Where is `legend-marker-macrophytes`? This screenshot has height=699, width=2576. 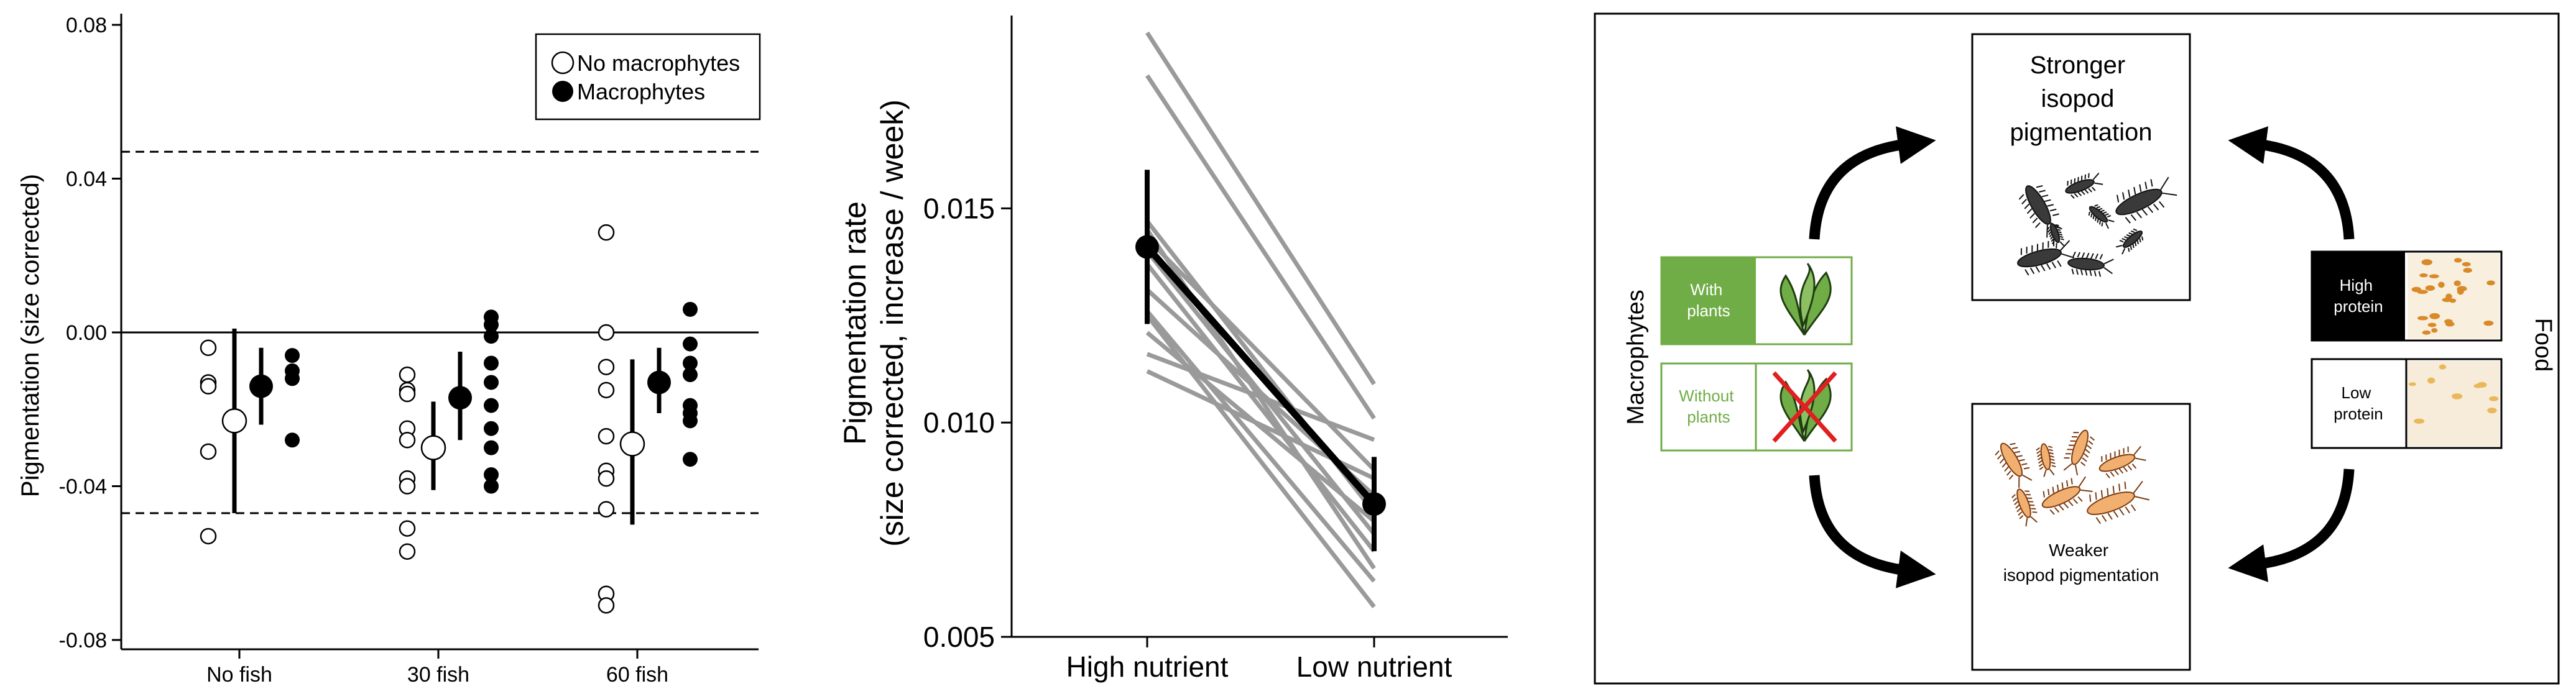
legend-marker-macrophytes is located at coordinates (562, 91).